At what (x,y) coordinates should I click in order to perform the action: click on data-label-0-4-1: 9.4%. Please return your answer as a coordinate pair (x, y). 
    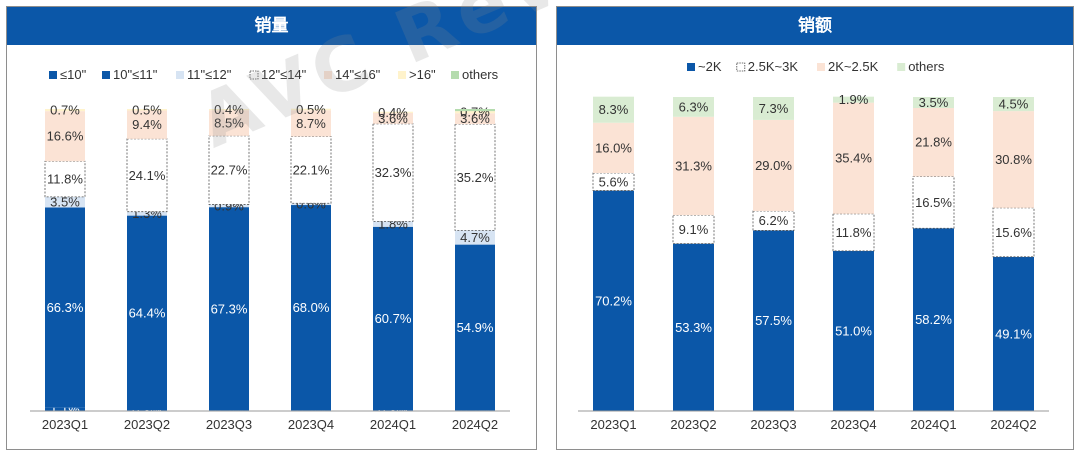
    Looking at the image, I should click on (147, 124).